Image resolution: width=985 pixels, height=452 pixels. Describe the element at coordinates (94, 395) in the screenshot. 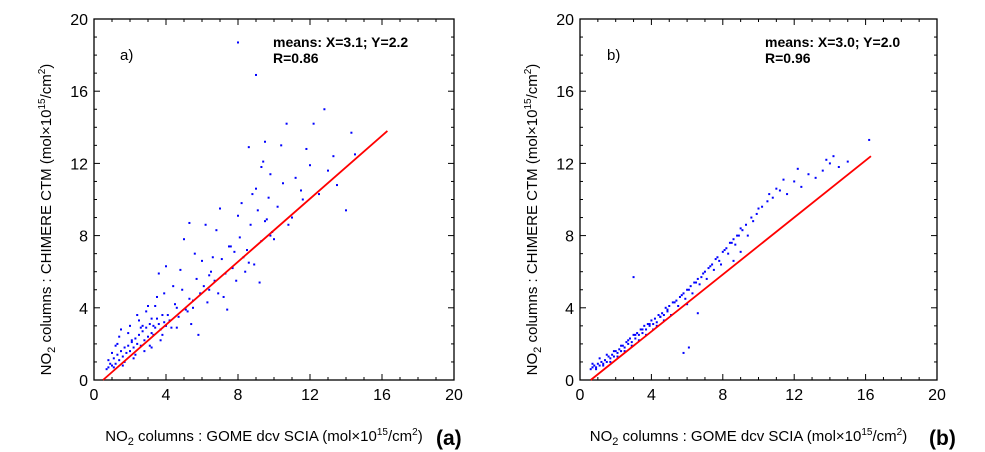

I see `x-tick-label: 0` at that location.